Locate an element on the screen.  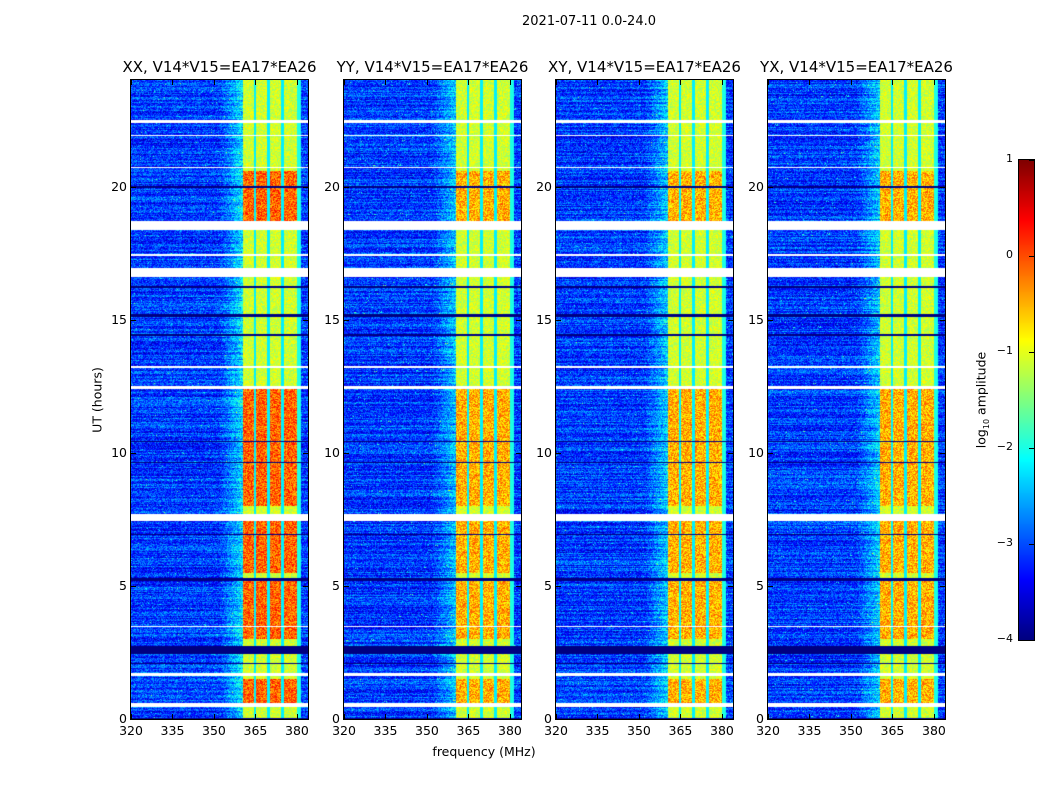
x-axis-label: frequency (MHz) is located at coordinates (484, 751).